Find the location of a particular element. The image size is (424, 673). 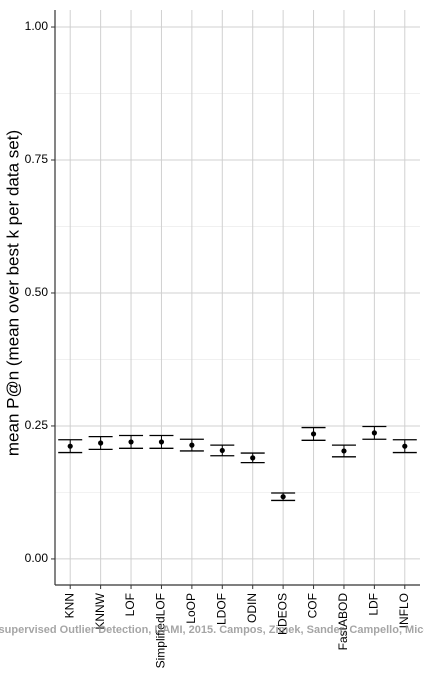

x-tick-label: FastABOD is located at coordinates (343, 622).